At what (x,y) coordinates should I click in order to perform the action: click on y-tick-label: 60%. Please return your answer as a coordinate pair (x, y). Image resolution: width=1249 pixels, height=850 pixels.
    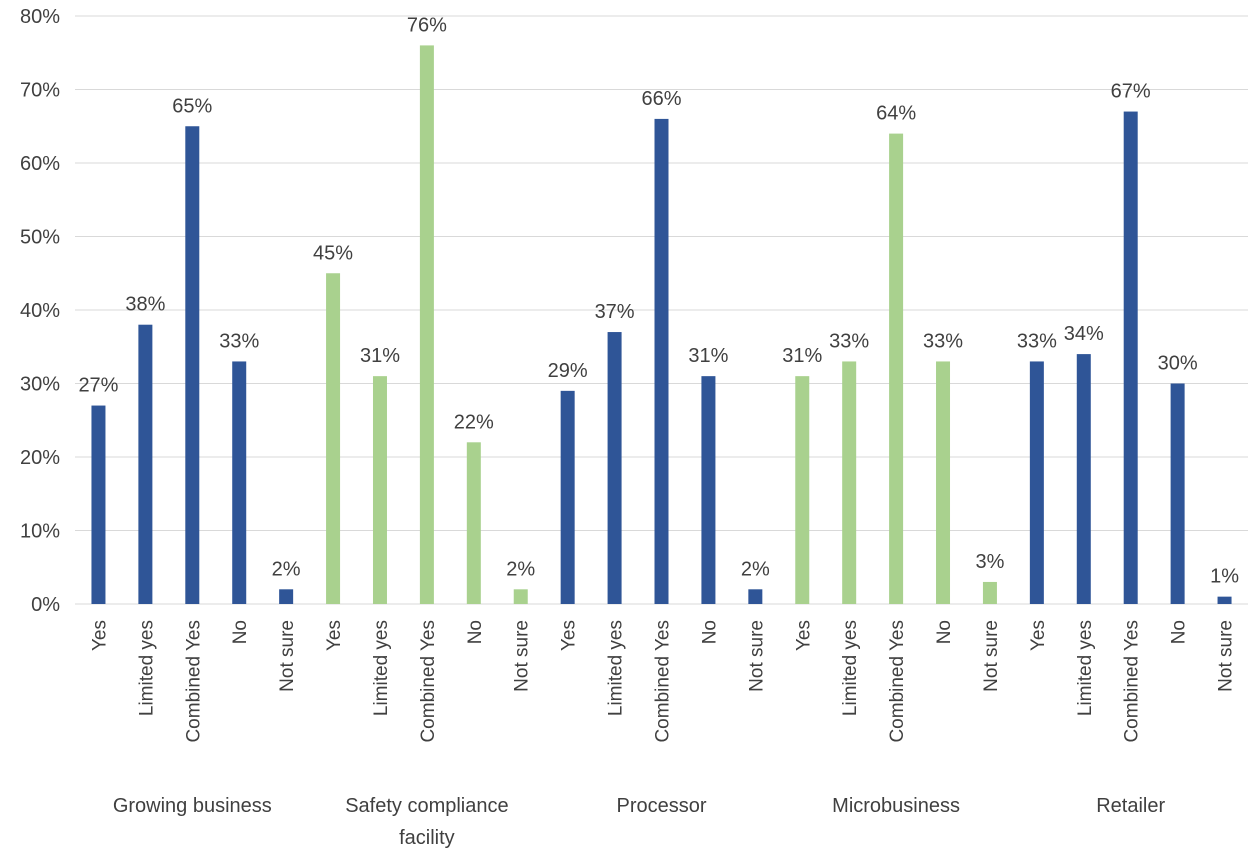
    Looking at the image, I should click on (40, 164).